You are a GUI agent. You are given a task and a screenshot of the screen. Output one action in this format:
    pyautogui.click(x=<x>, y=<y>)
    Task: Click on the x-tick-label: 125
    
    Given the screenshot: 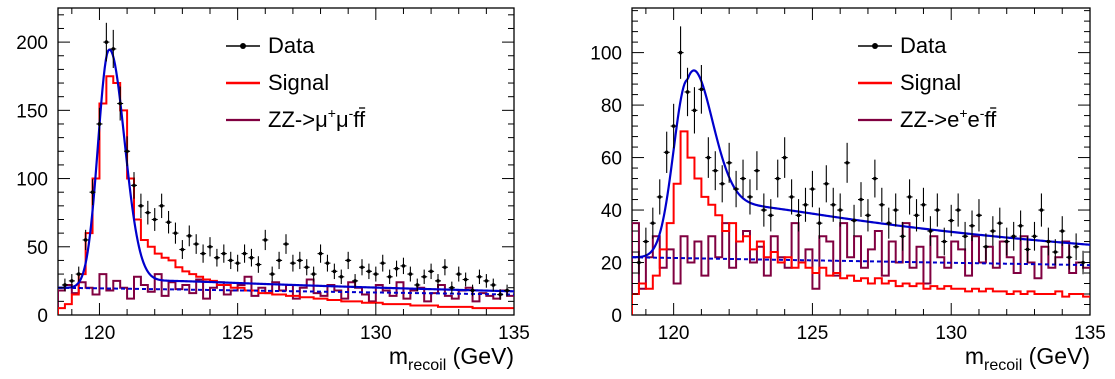 What is the action you would take?
    pyautogui.click(x=238, y=333)
    